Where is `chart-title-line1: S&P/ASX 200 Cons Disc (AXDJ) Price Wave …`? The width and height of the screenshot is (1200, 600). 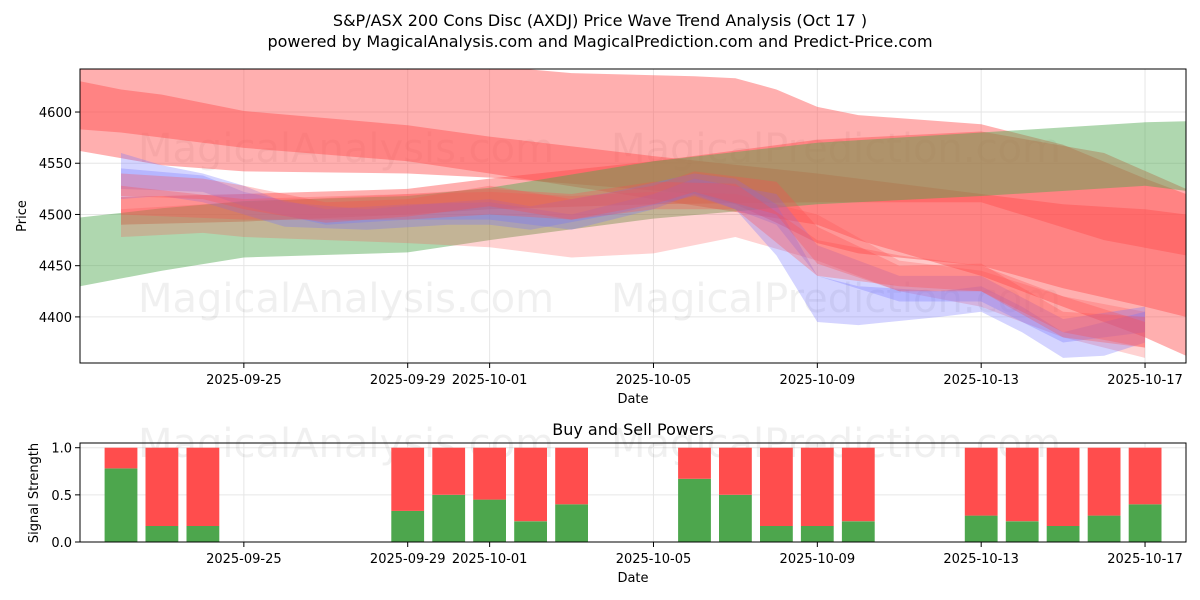
chart-title-line1: S&P/ASX 200 Cons Disc (AXDJ) Price Wave … is located at coordinates (600, 20).